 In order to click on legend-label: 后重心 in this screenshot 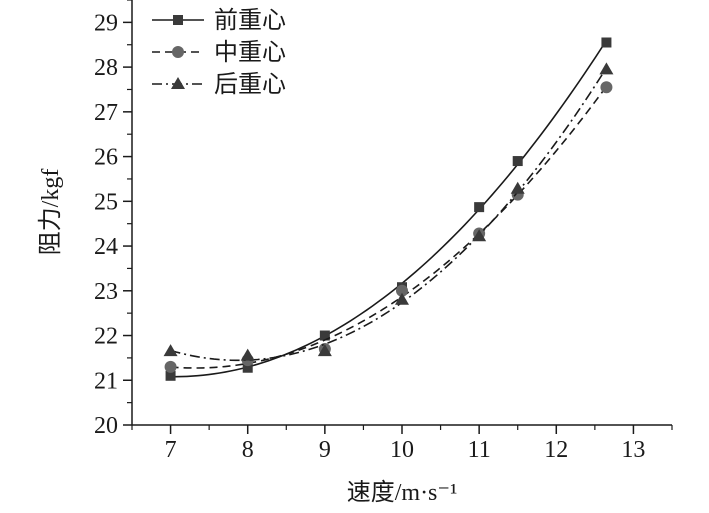, I will do `click(250, 84)`.